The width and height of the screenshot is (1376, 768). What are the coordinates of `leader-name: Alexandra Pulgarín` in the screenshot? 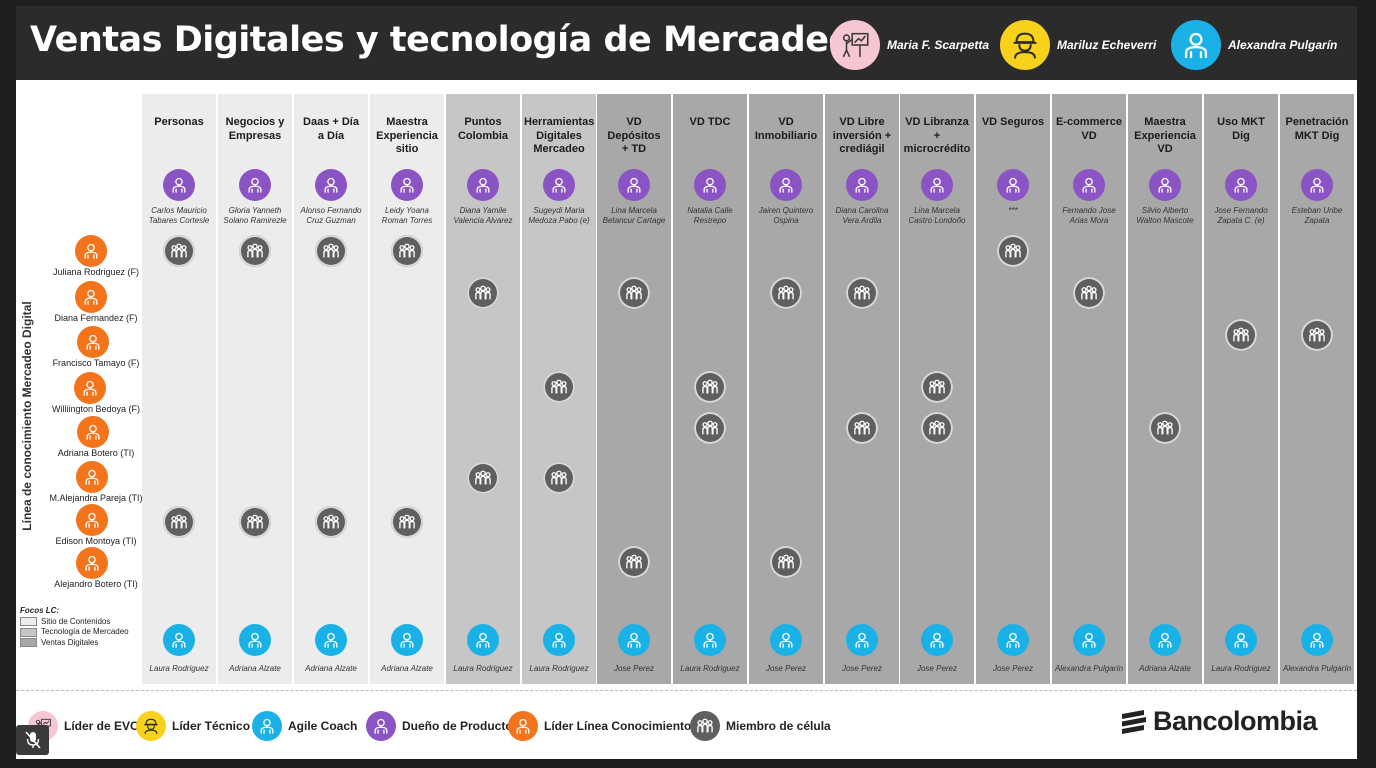 It's located at (1283, 45).